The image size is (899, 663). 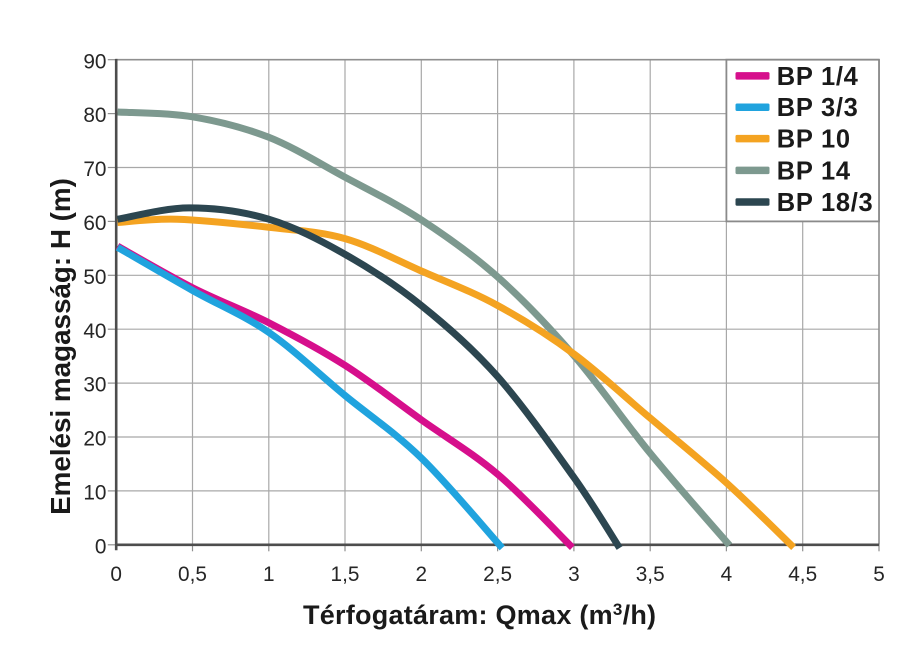 What do you see at coordinates (94, 277) in the screenshot?
I see `svg-text: 50` at bounding box center [94, 277].